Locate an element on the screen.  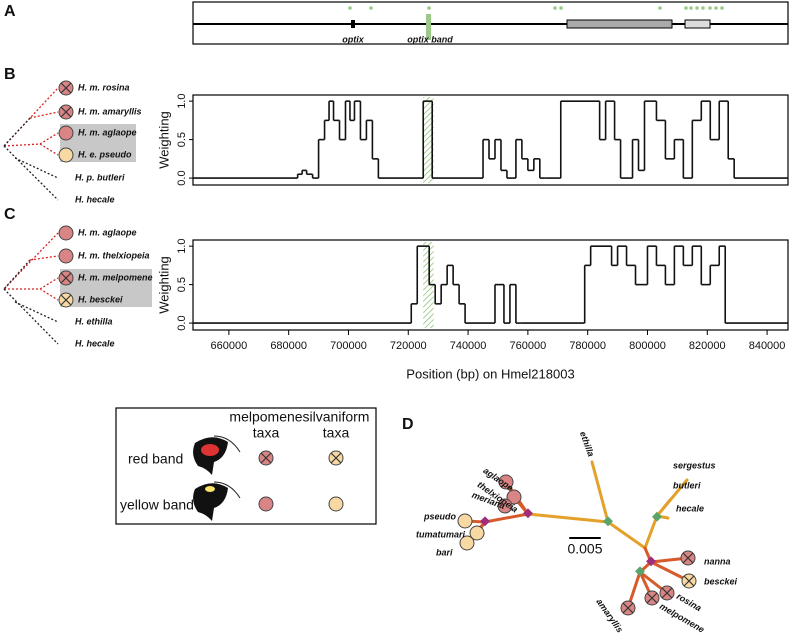
gene-label: optix band is located at coordinates (430, 39).